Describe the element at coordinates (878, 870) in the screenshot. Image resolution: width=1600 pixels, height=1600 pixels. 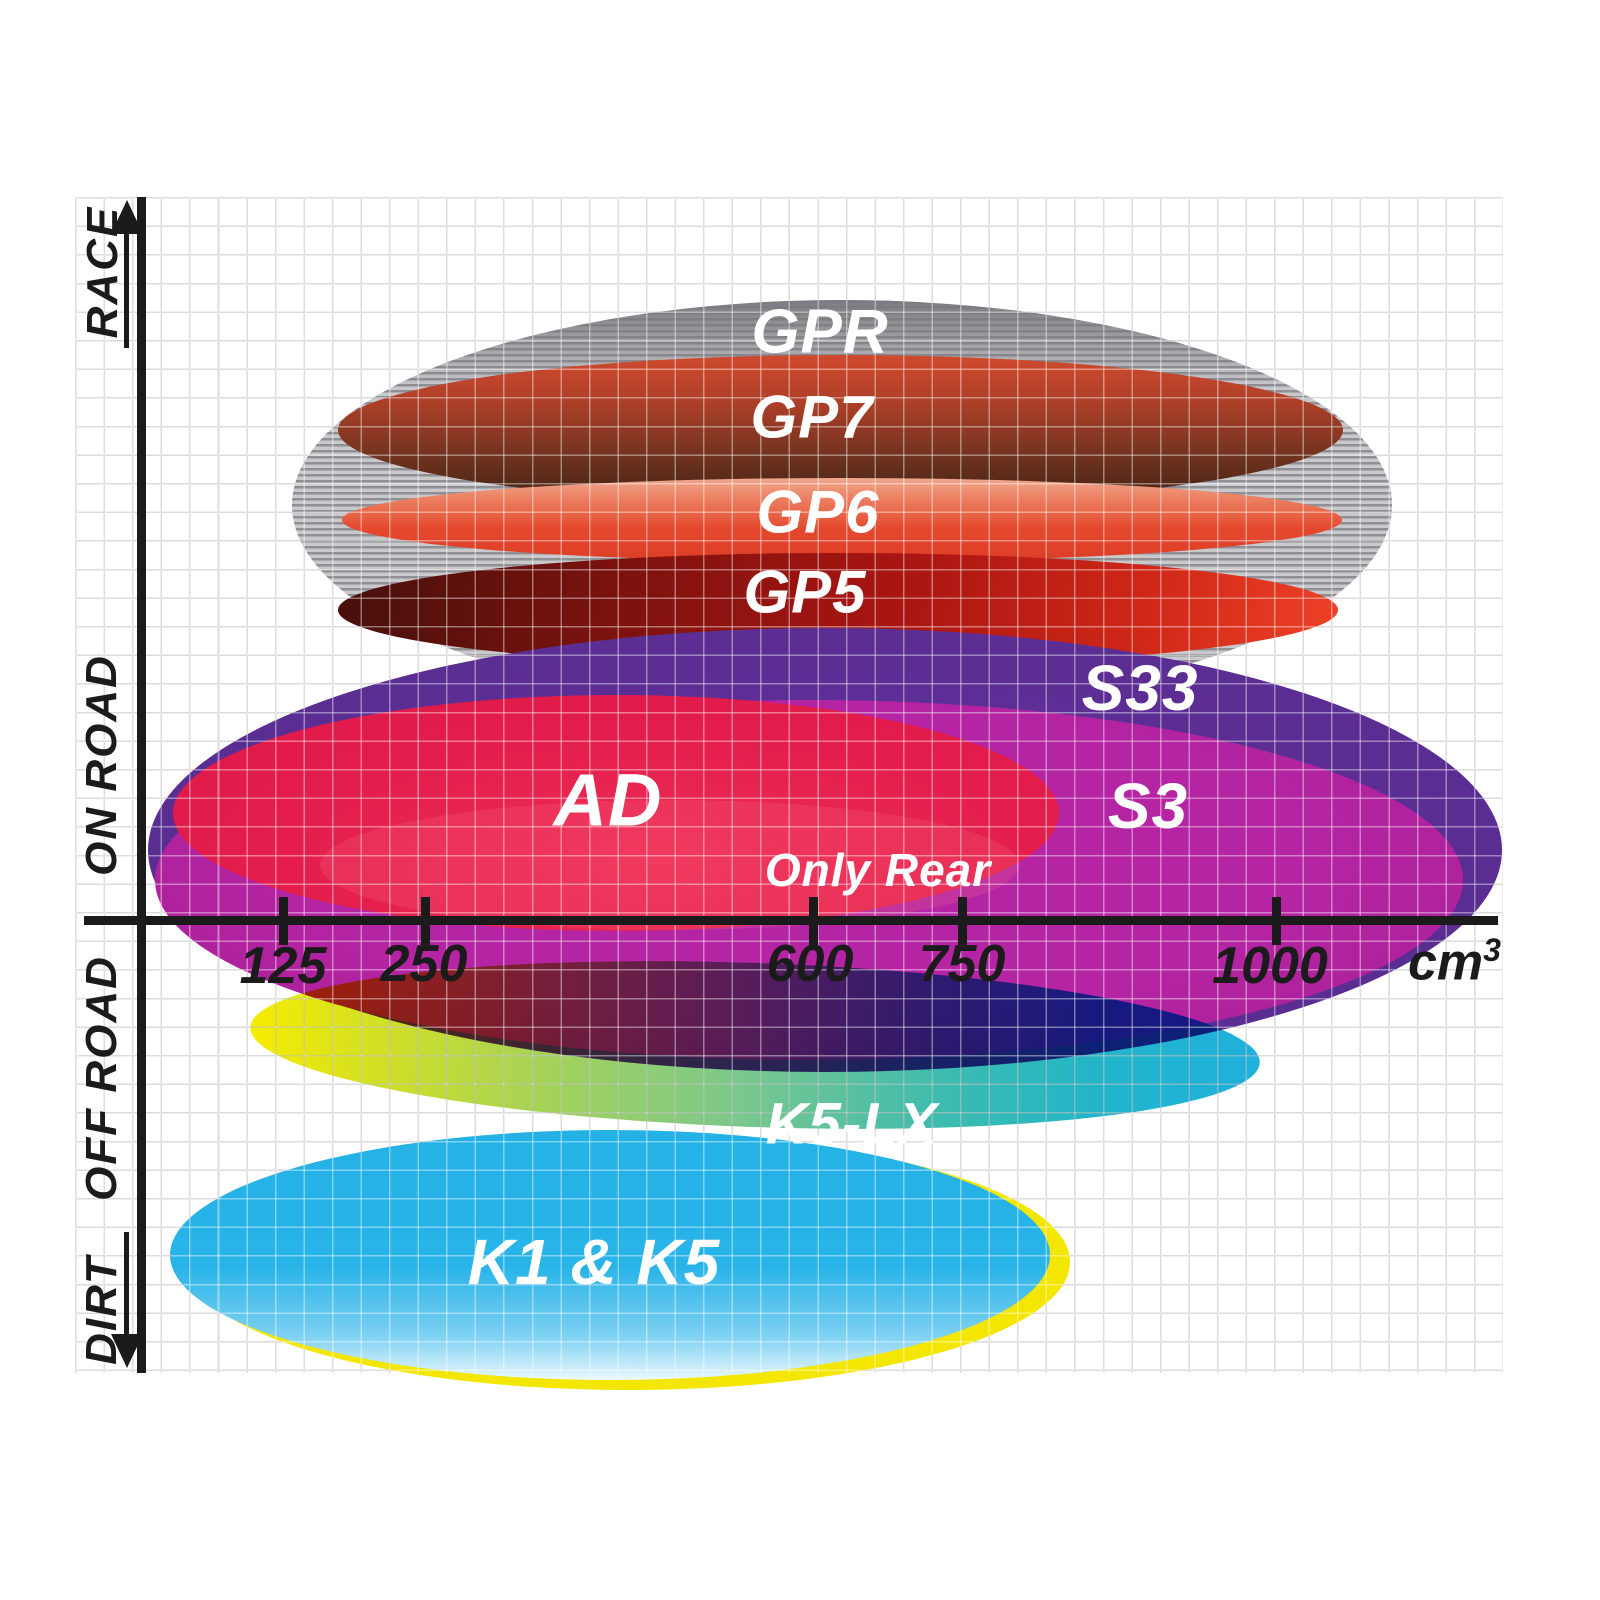
I see `region-label-only-rear: Only Rear` at that location.